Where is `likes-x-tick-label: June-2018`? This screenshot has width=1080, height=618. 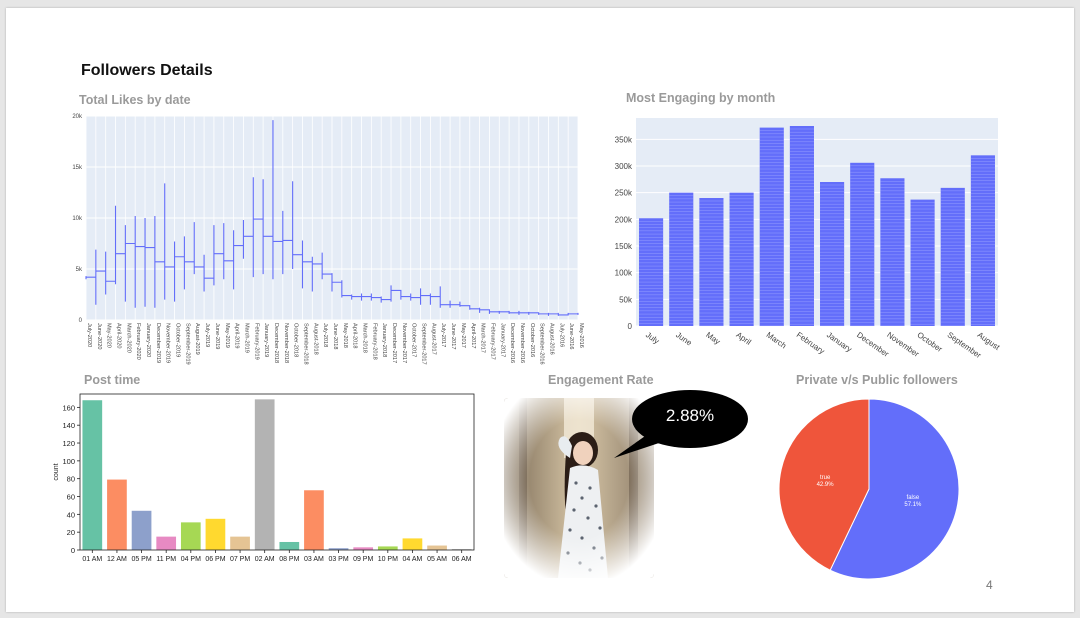
likes-x-tick-label: June-2018 is located at coordinates (335, 336).